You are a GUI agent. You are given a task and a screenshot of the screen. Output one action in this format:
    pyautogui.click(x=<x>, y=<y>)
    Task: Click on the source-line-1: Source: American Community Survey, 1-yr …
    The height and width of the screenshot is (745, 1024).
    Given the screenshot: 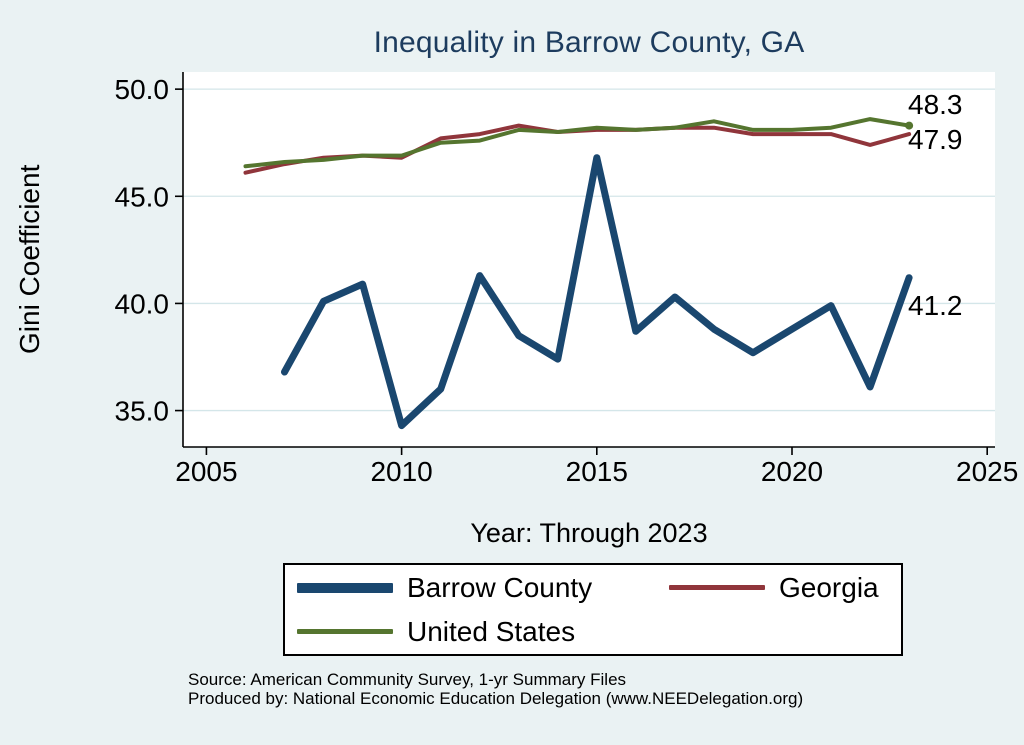 What is the action you would take?
    pyautogui.click(x=407, y=679)
    